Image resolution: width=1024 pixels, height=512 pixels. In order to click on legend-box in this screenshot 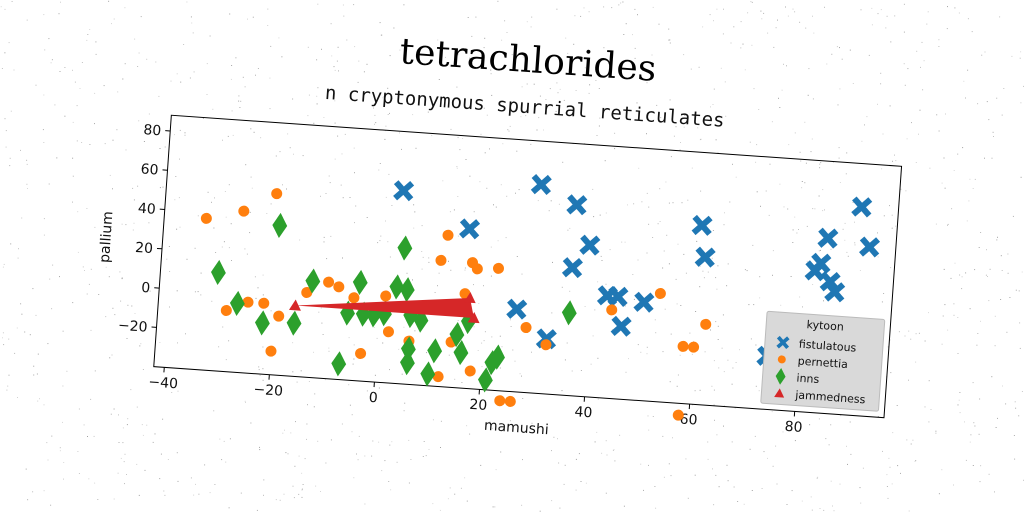, I will do `click(823, 361)`.